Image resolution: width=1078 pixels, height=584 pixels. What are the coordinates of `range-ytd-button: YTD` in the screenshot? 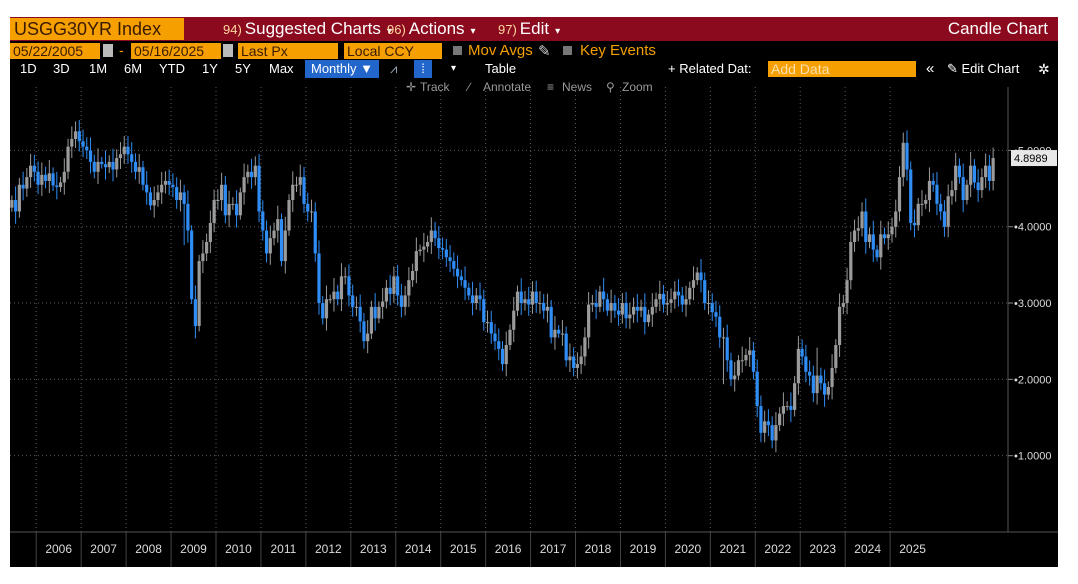 It's located at (172, 68).